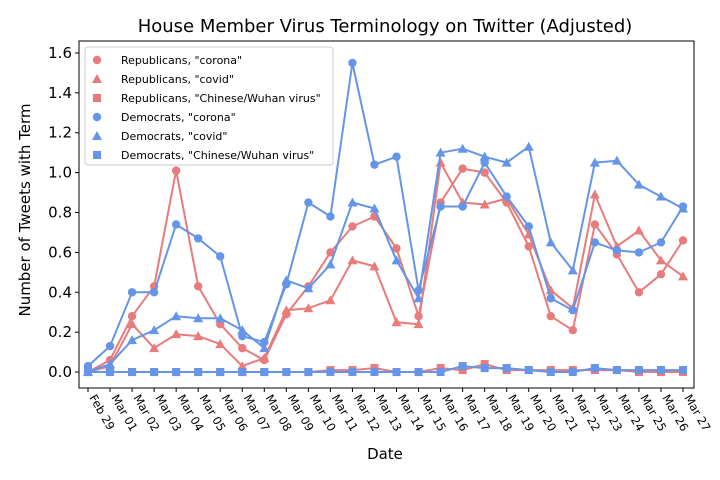  What do you see at coordinates (60, 372) in the screenshot?
I see `y-tick-label: 0.0` at bounding box center [60, 372].